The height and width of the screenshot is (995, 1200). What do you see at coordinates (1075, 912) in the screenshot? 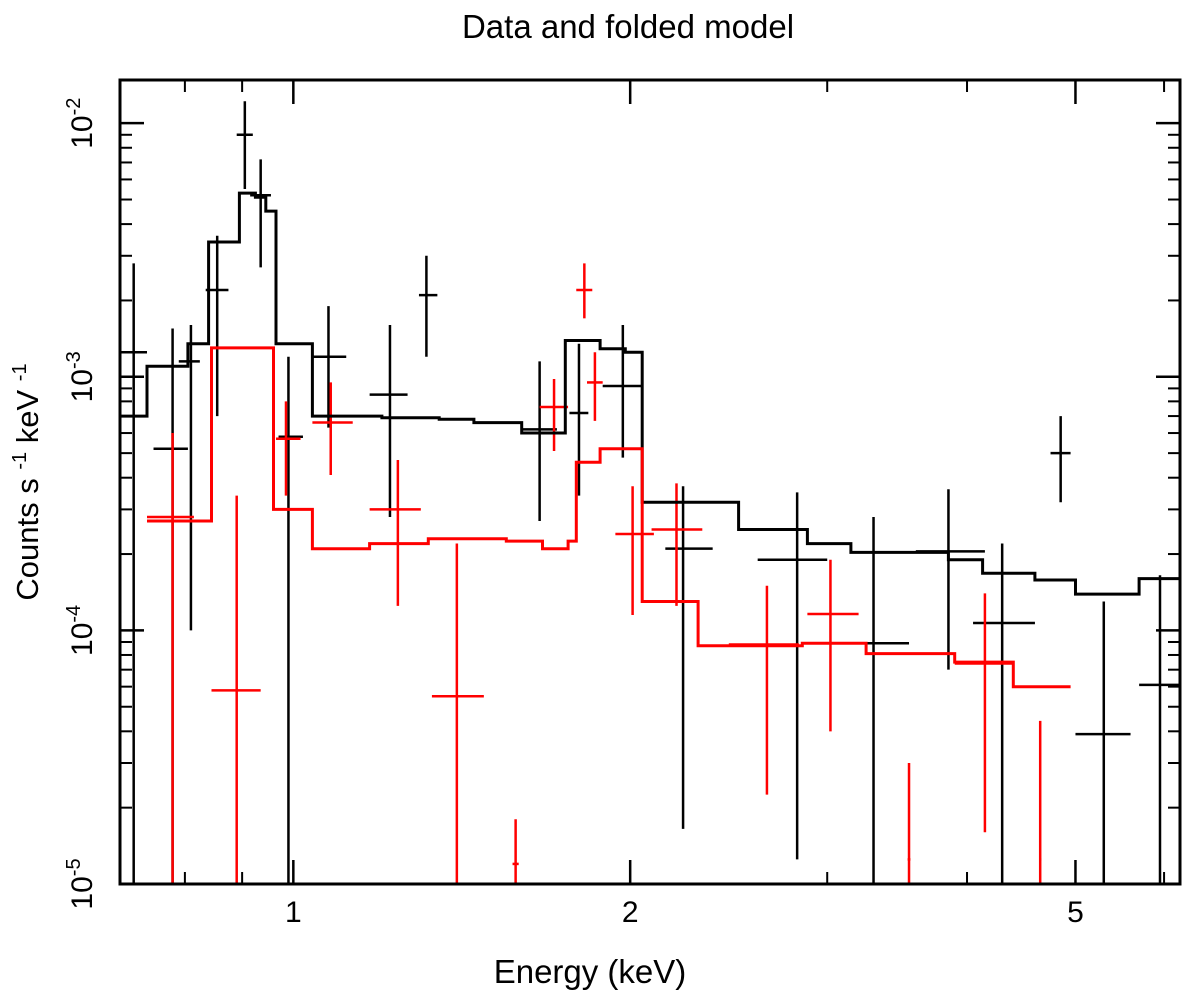
I see `x-tick-label: 5` at bounding box center [1075, 912].